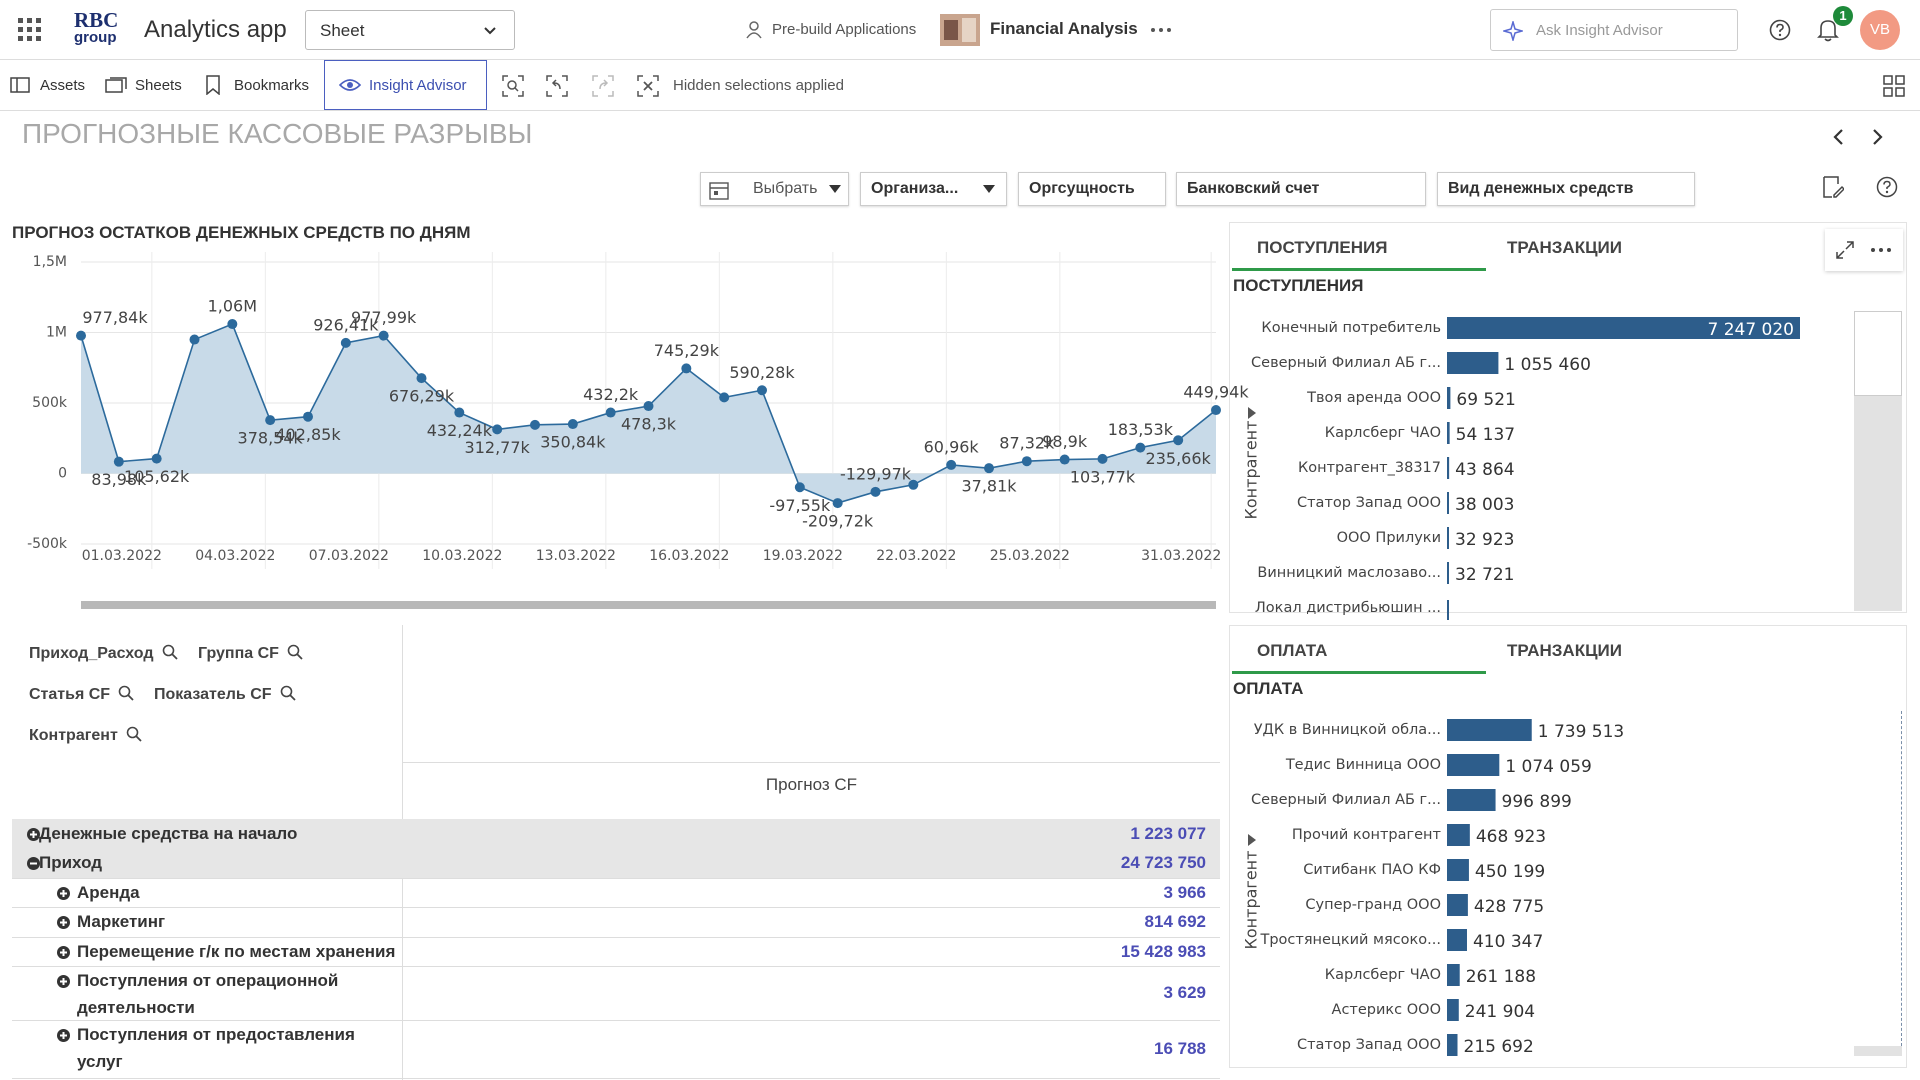 This screenshot has width=1920, height=1080. What do you see at coordinates (1537, 802) in the screenshot?
I see `data-label: 996 899` at bounding box center [1537, 802].